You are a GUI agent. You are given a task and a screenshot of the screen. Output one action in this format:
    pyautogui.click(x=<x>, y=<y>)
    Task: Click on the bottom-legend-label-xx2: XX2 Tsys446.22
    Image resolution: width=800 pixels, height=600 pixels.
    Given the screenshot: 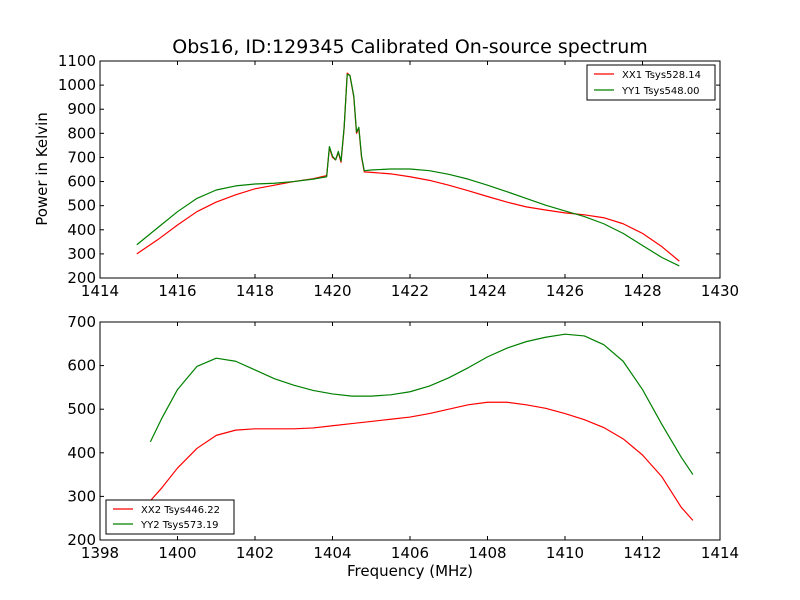 What is the action you would take?
    pyautogui.click(x=180, y=510)
    